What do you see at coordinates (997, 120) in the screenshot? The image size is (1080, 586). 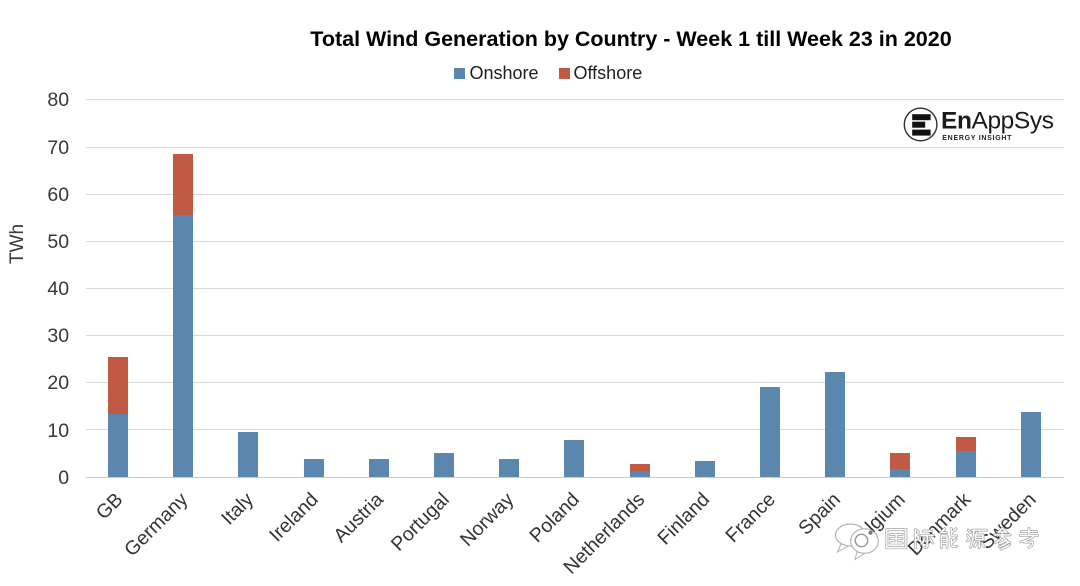 I see `svg-text: EnAppSys` at bounding box center [997, 120].